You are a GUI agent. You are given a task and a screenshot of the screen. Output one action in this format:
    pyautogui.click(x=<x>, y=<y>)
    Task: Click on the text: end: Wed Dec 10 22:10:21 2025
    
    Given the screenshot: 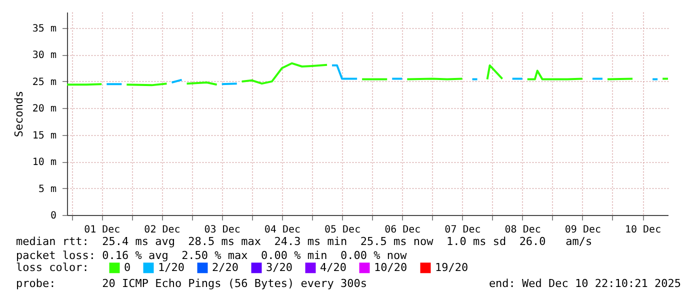 What is the action you would take?
    pyautogui.click(x=584, y=283)
    